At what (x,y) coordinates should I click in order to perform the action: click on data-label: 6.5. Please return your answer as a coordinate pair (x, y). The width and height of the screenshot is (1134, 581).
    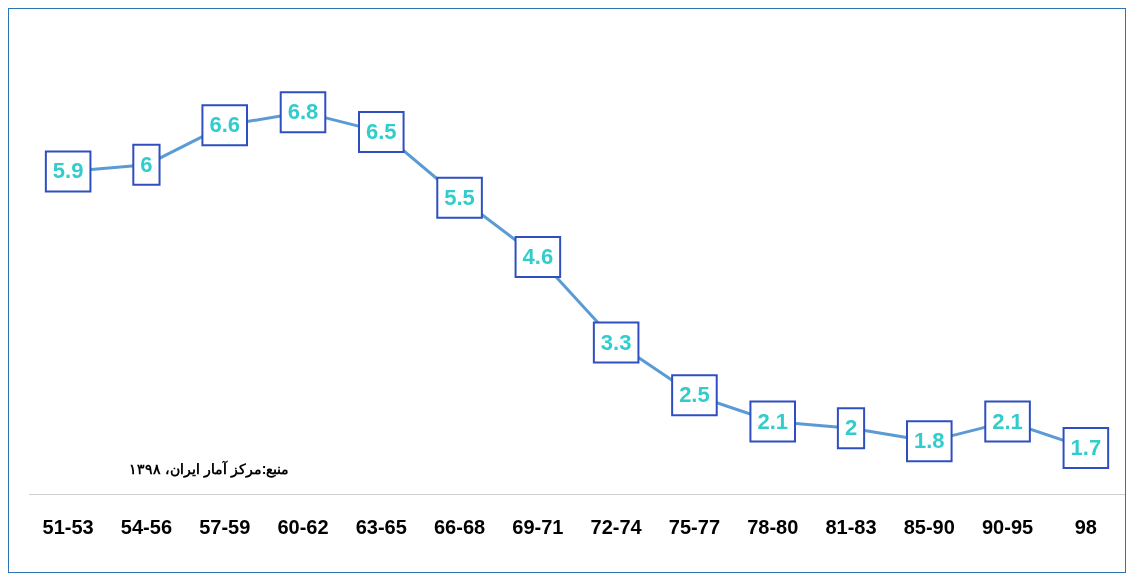
    Looking at the image, I should click on (381, 131).